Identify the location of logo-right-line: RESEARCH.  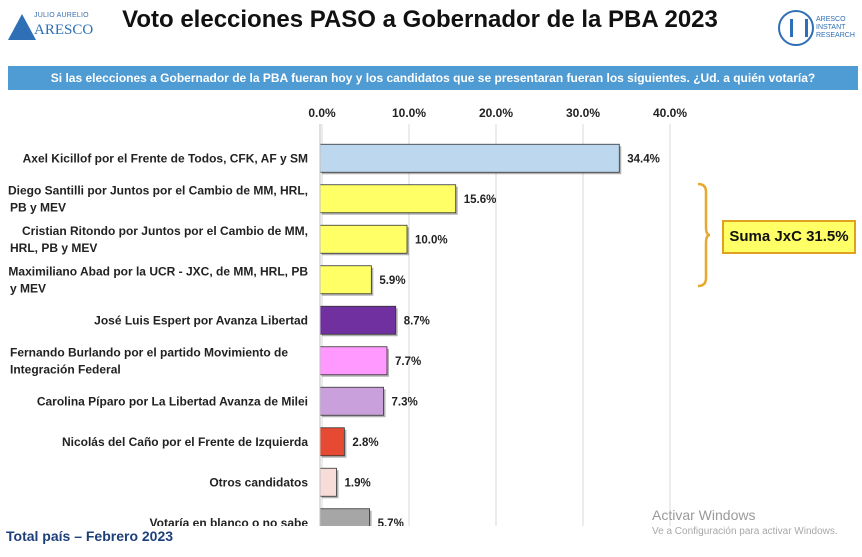
(835, 35).